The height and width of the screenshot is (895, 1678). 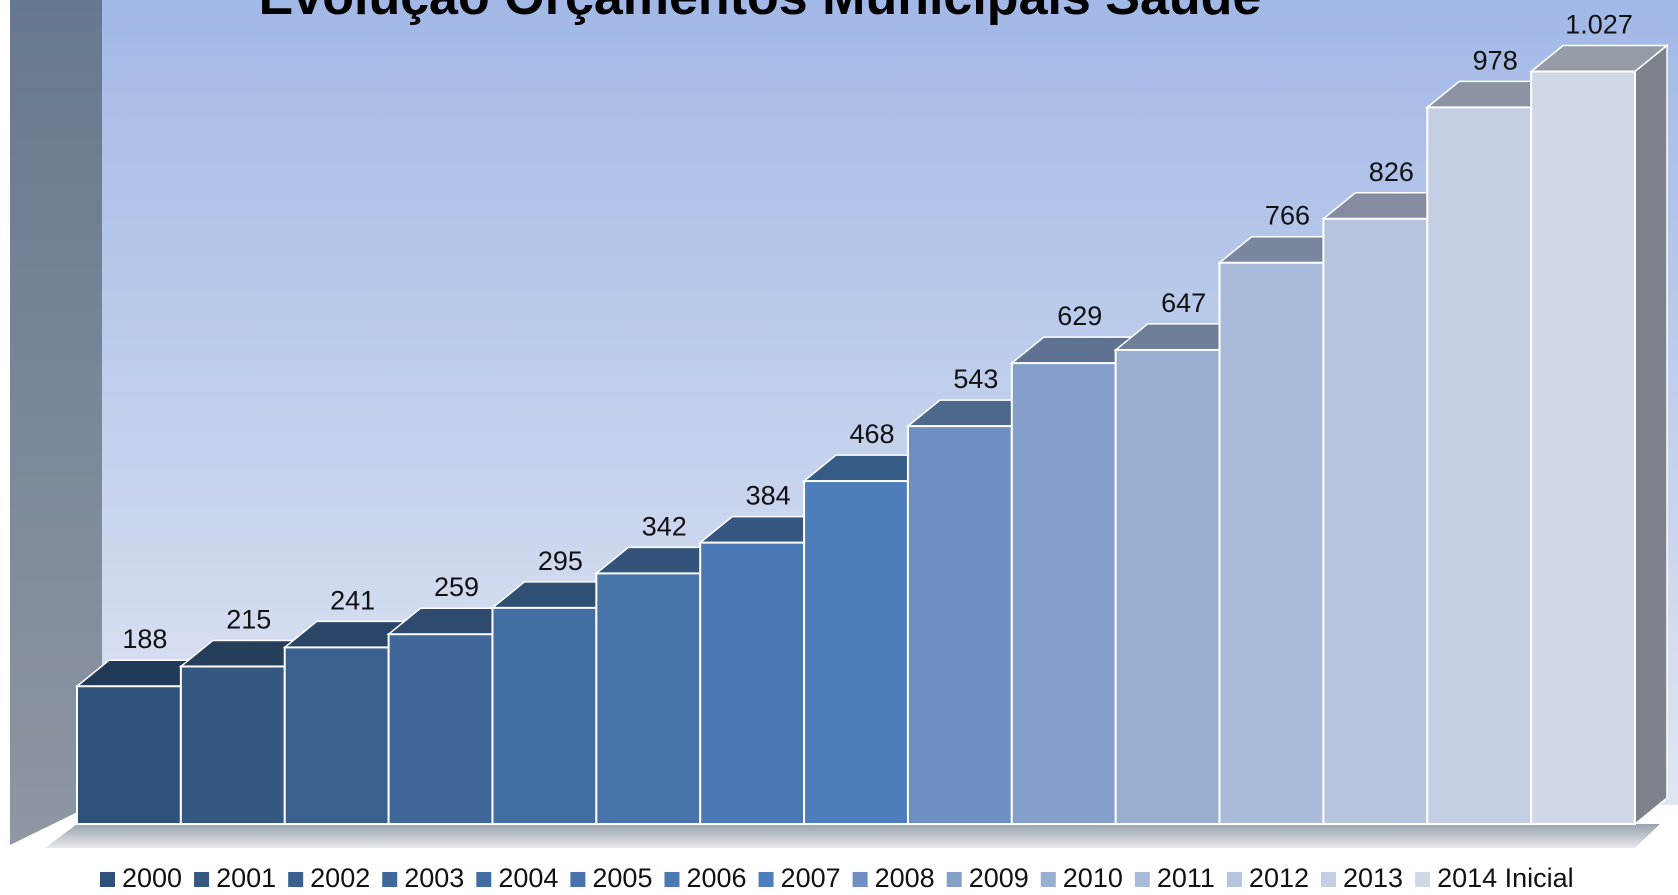 I want to click on data-label: 241, so click(x=352, y=600).